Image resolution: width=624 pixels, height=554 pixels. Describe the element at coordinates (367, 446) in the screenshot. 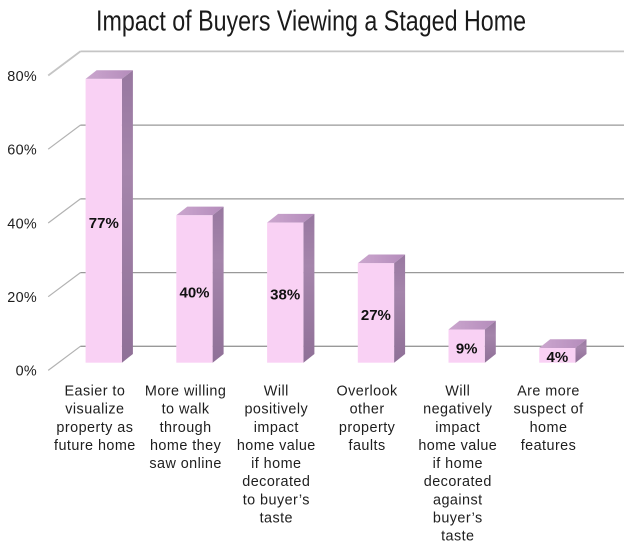

I see `svg-text: faults` at that location.